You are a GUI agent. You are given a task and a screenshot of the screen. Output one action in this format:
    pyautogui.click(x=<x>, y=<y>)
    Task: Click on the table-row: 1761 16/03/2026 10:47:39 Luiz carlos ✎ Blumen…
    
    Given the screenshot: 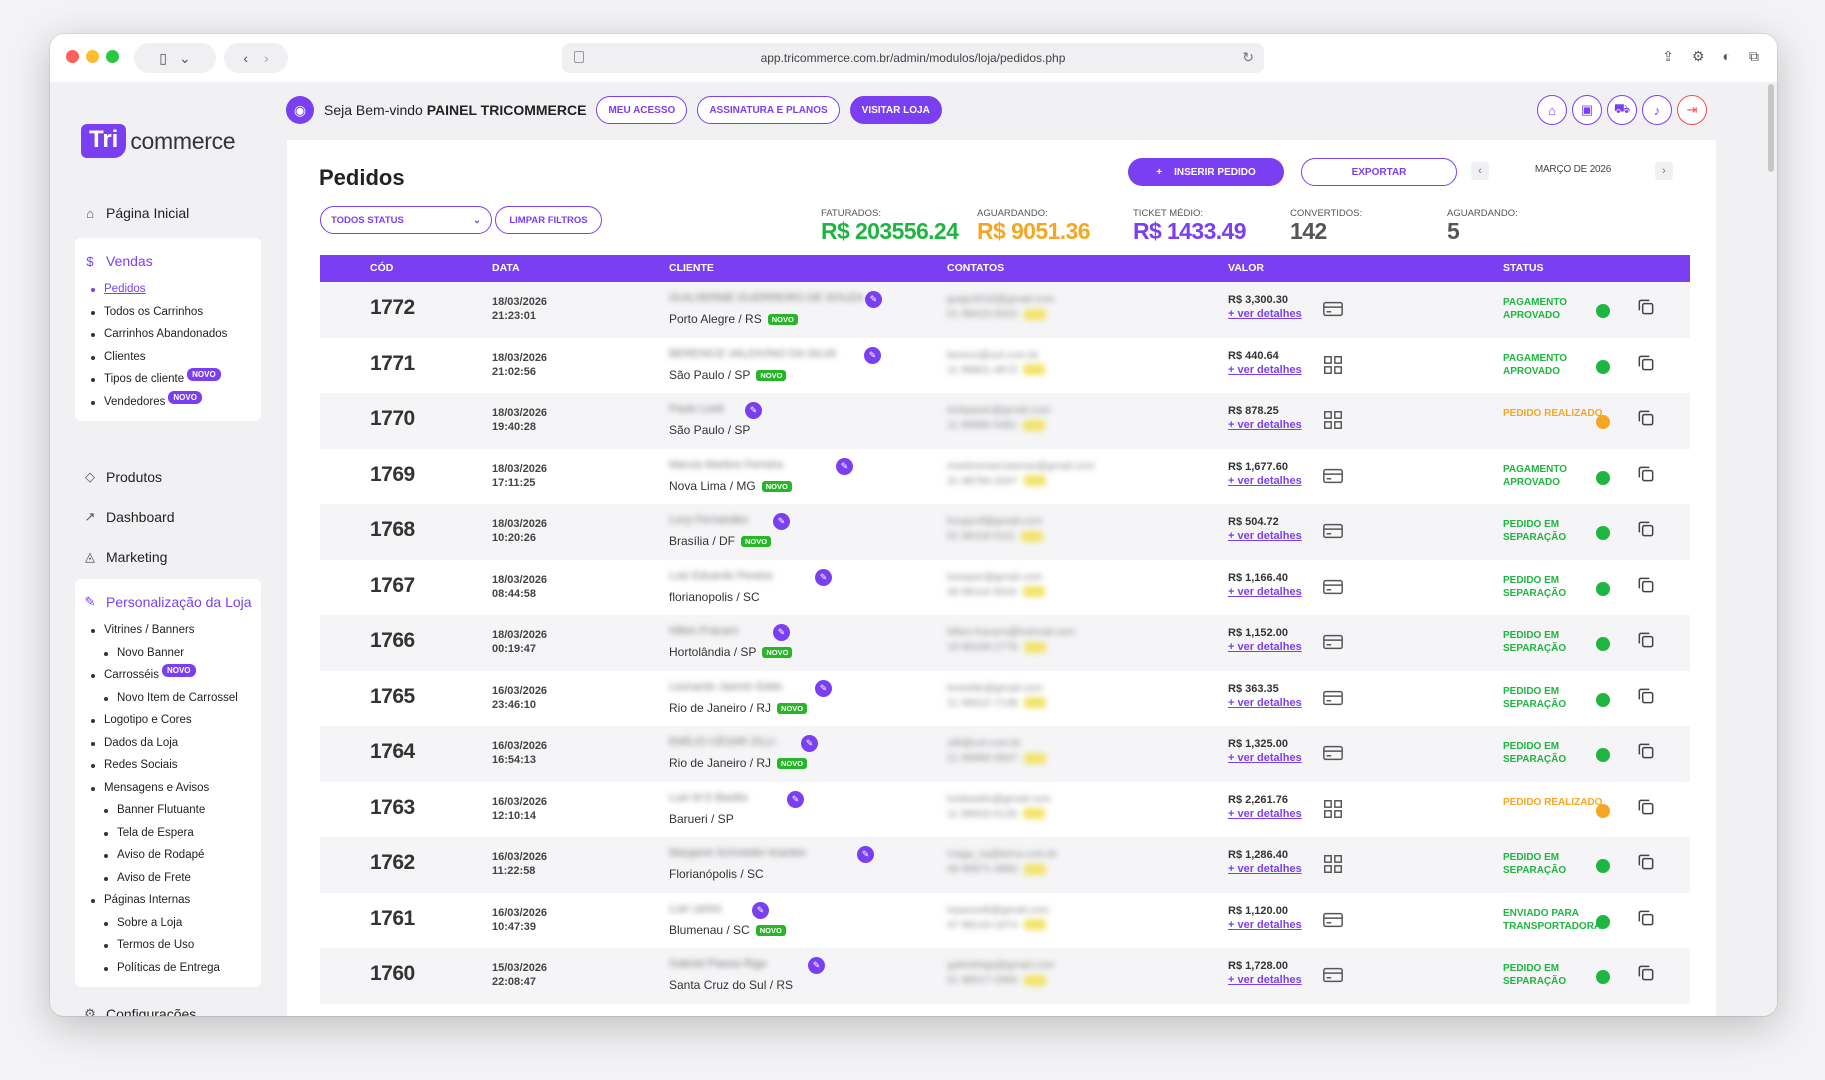 What is the action you would take?
    pyautogui.click(x=1005, y=921)
    